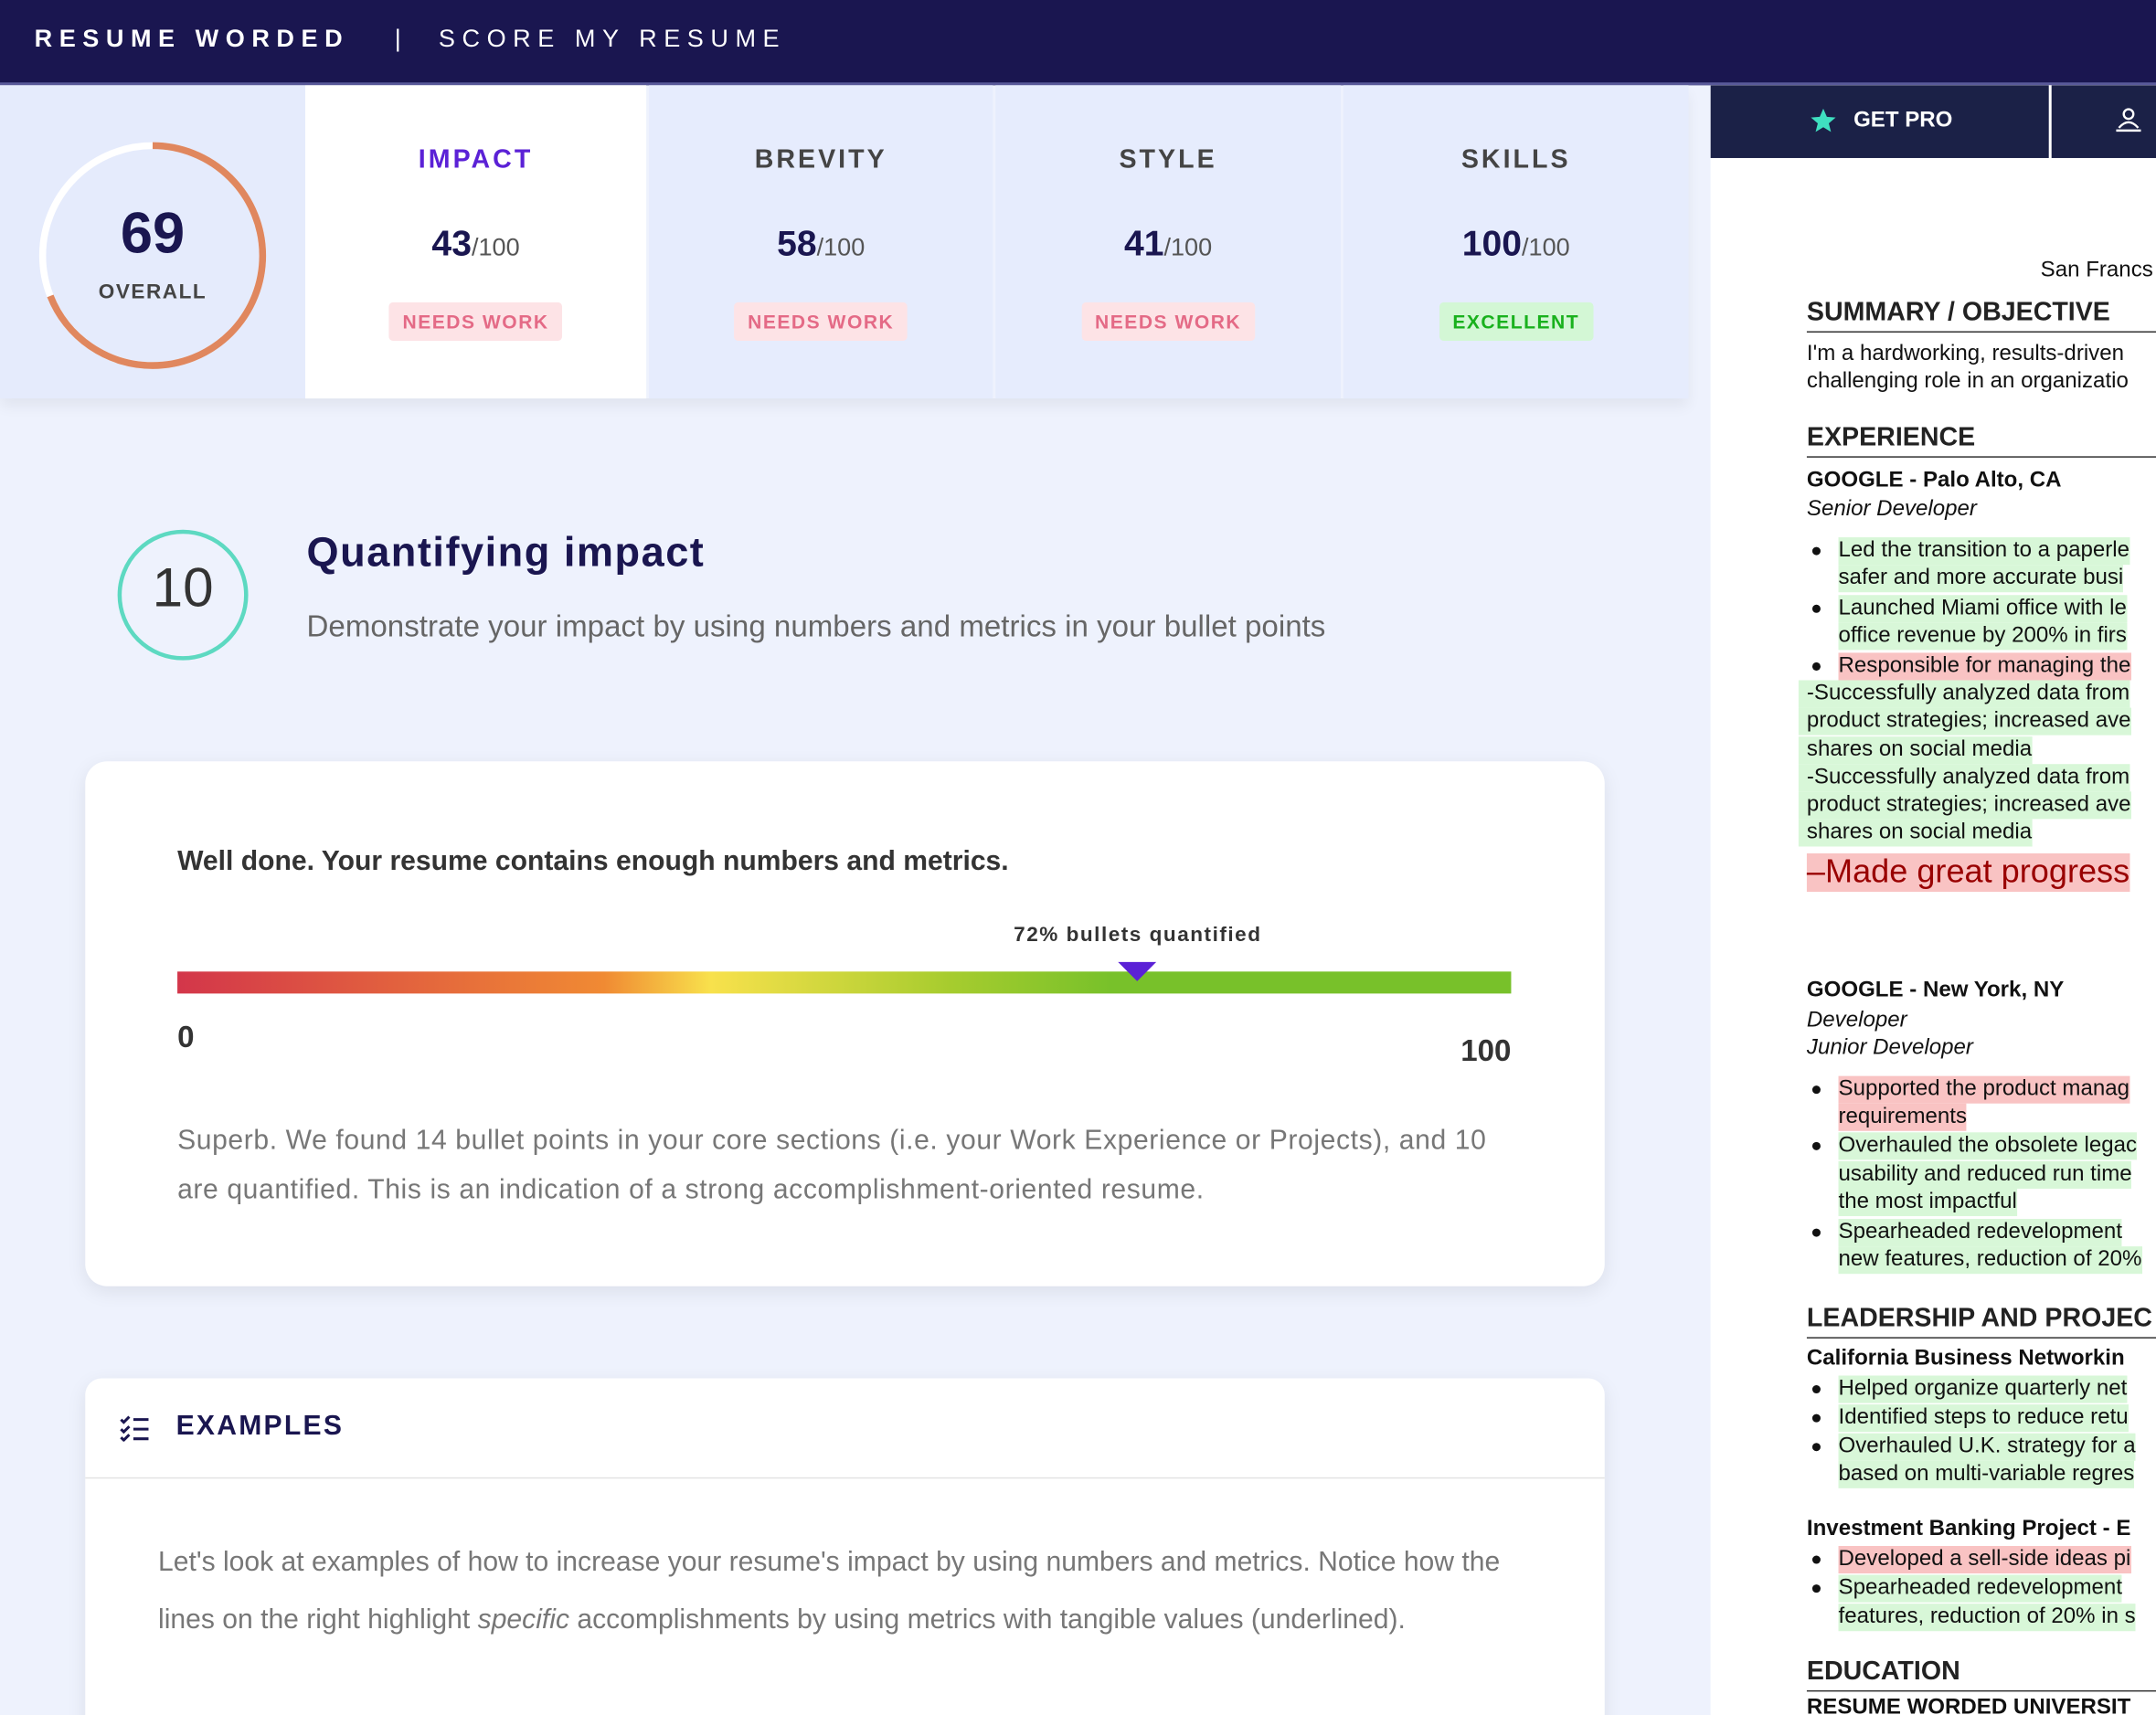 This screenshot has width=2156, height=1715. Describe the element at coordinates (134, 1429) in the screenshot. I see `list-icon` at that location.